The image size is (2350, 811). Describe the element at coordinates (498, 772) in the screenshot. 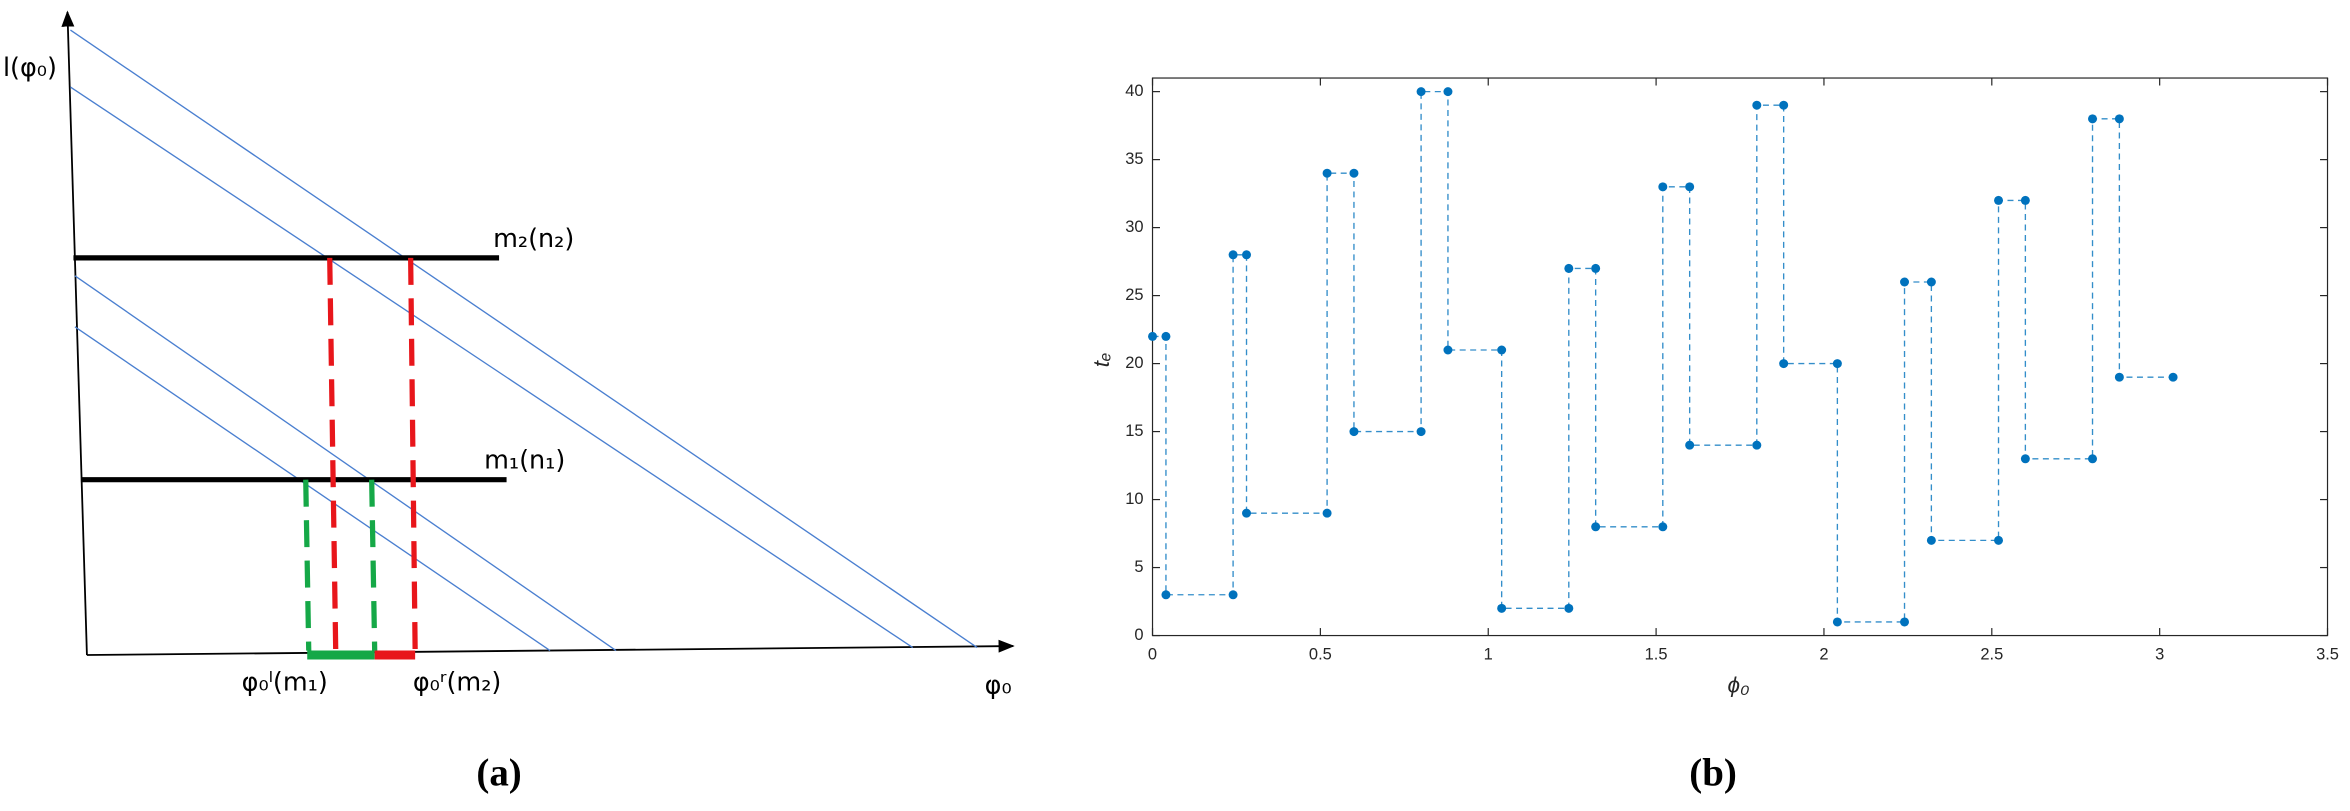

I see `panel-label: (a)` at that location.